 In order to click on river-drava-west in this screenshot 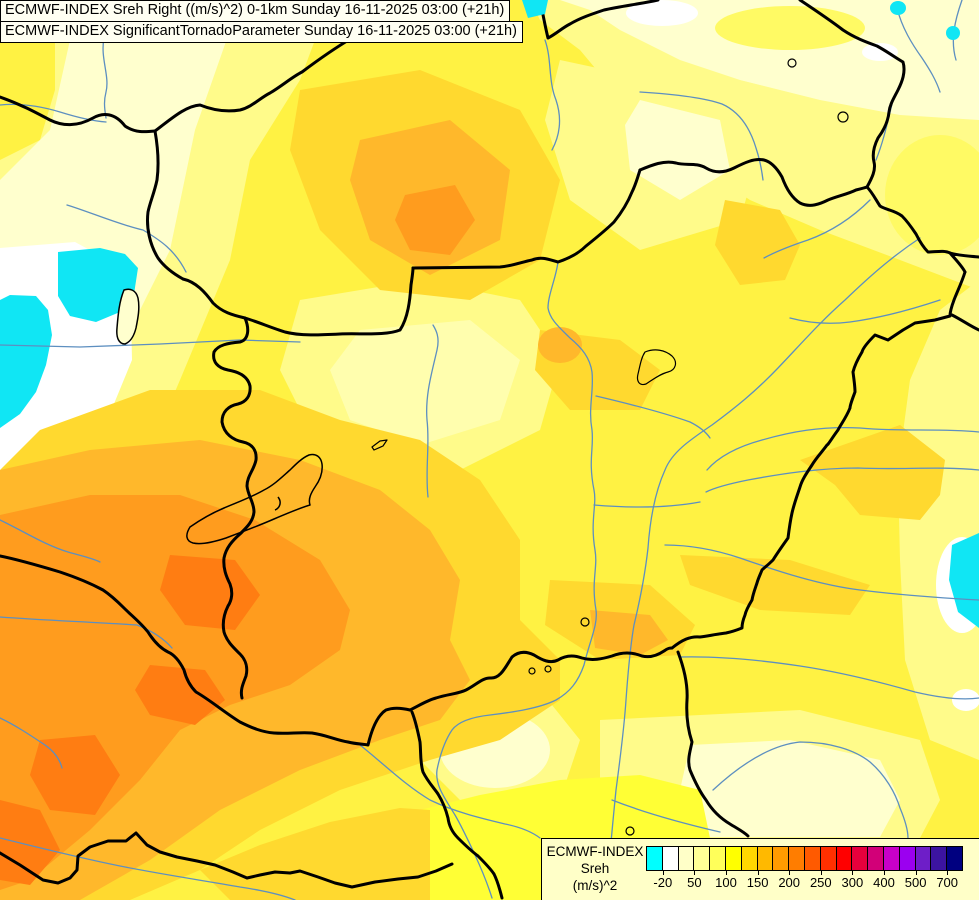, I will do `click(86, 632)`.